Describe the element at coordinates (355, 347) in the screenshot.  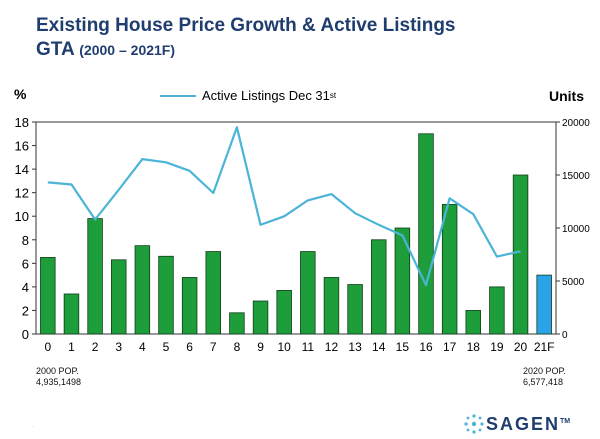
I see `x-tick-label: 13` at that location.